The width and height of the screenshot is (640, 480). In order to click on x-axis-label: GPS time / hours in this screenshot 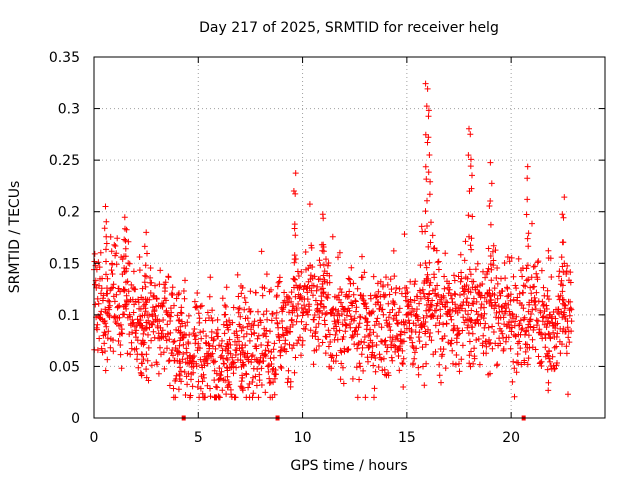, I will do `click(348, 466)`.